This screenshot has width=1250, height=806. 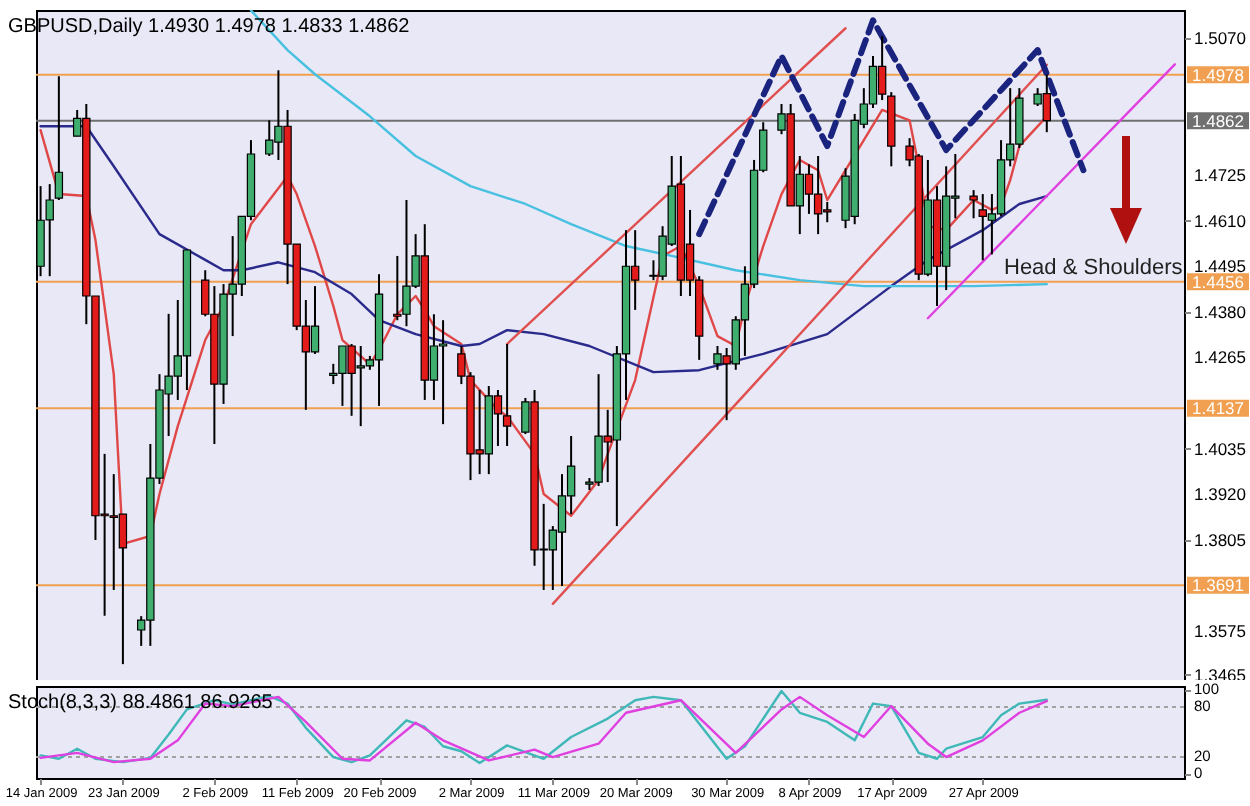 I want to click on line-series, so click(x=891, y=127).